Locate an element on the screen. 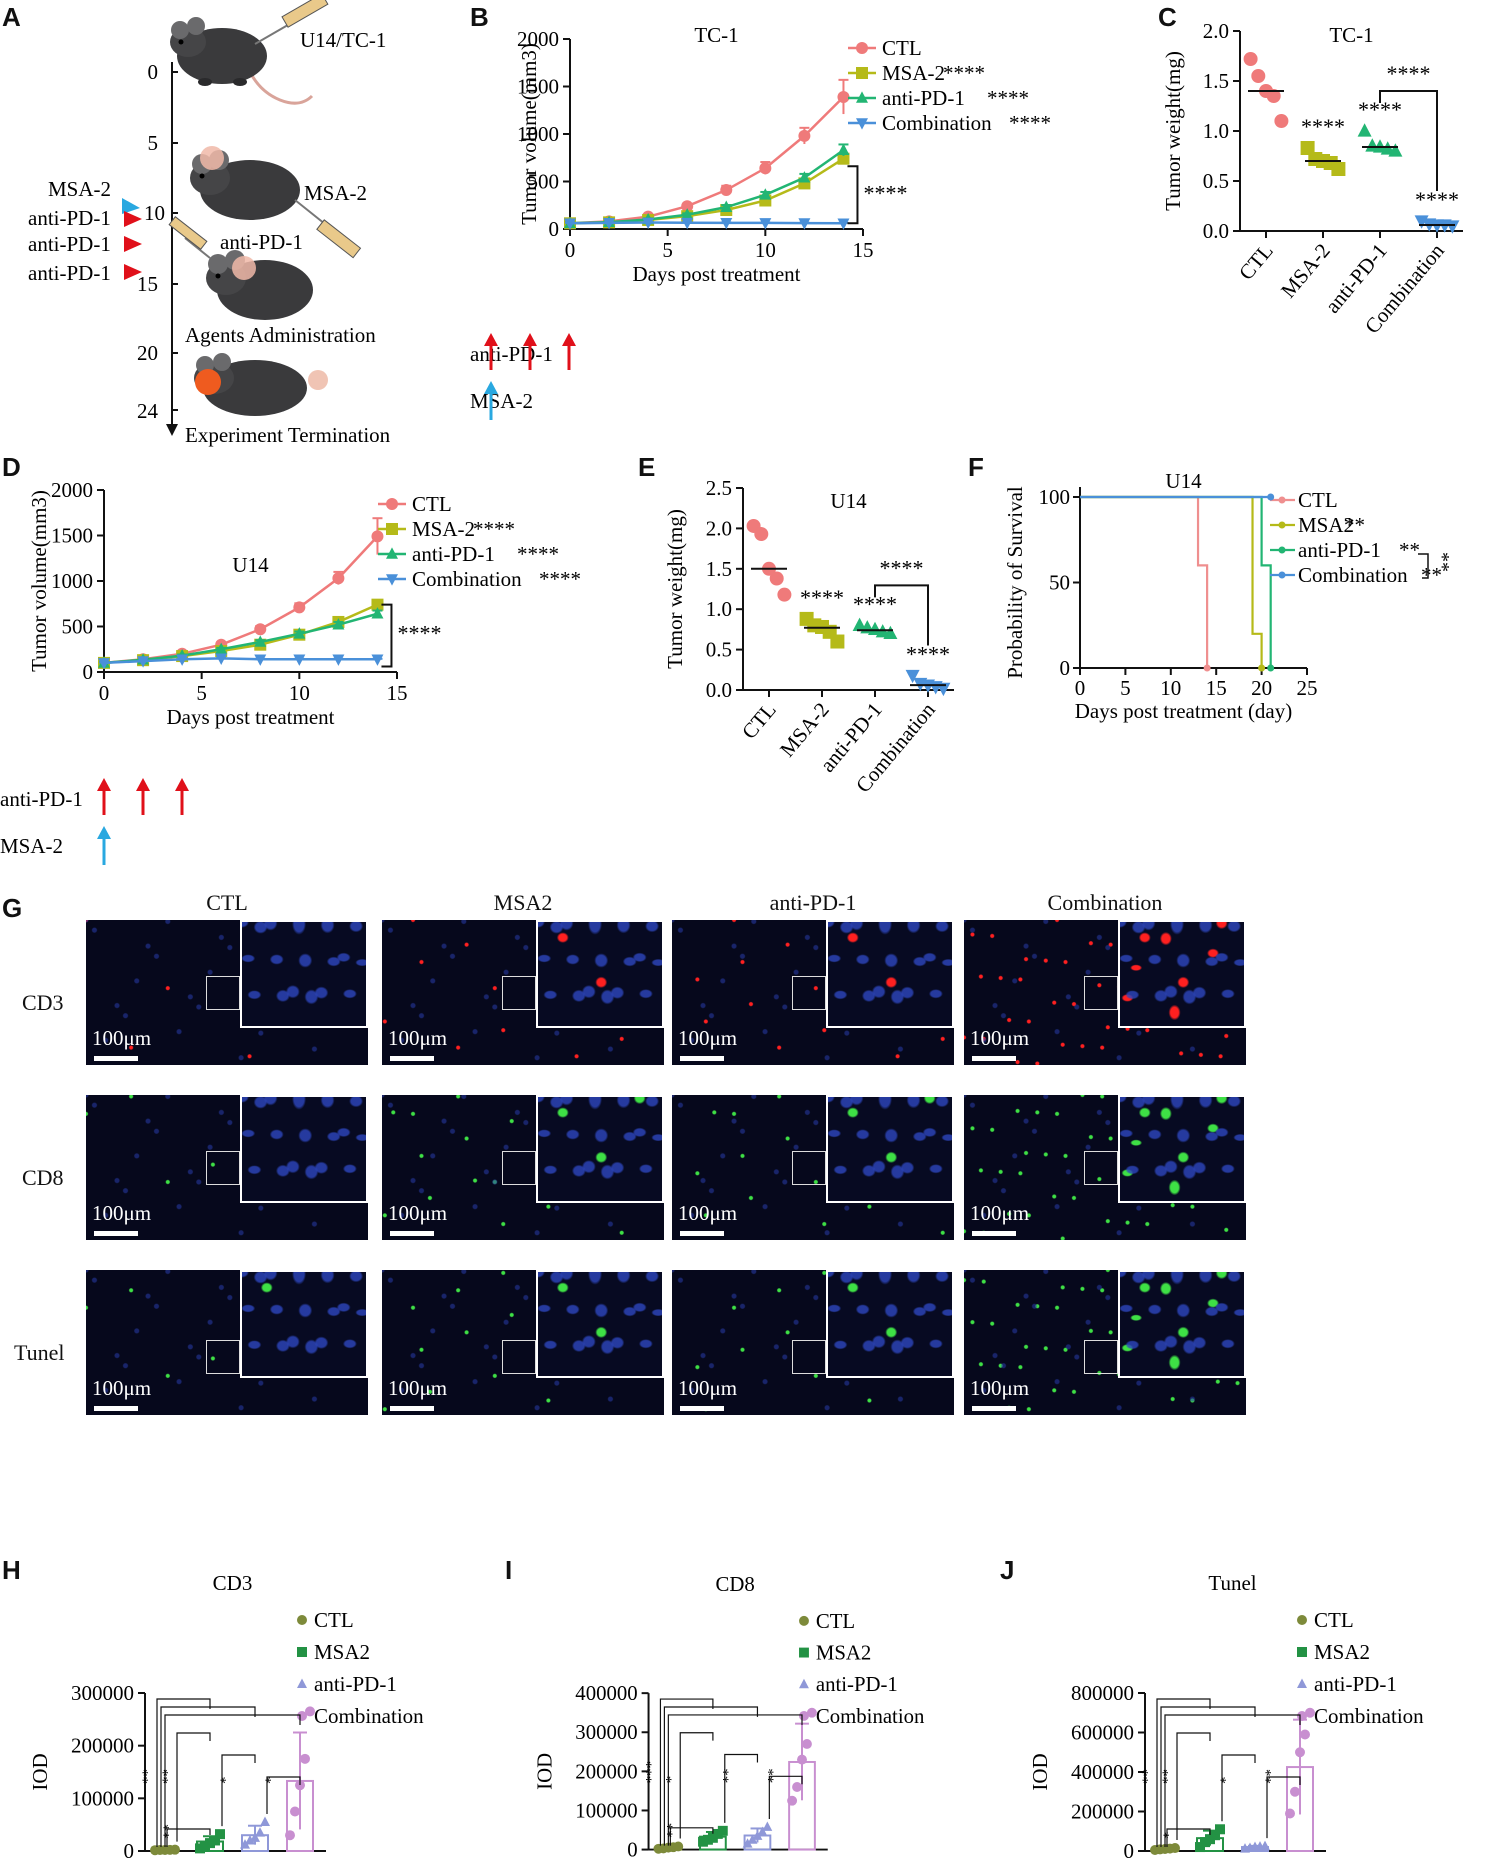 Image resolution: width=1500 pixels, height=1859 pixels. y-tick-label: 300000 is located at coordinates (606, 1732).